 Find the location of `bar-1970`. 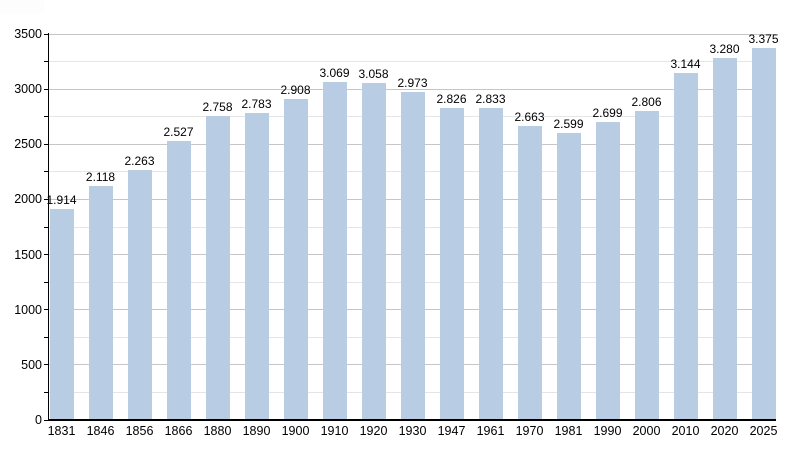

bar-1970 is located at coordinates (529, 273).